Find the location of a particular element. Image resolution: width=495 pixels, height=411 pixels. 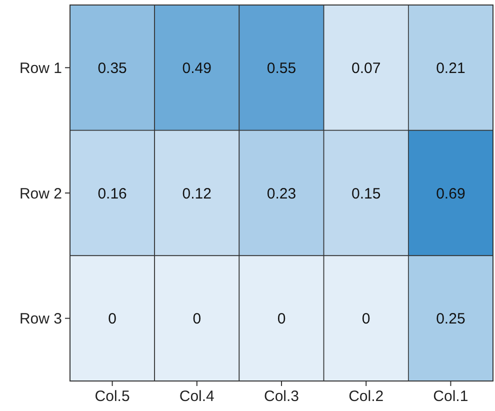

data-label: 0.07 is located at coordinates (366, 68).